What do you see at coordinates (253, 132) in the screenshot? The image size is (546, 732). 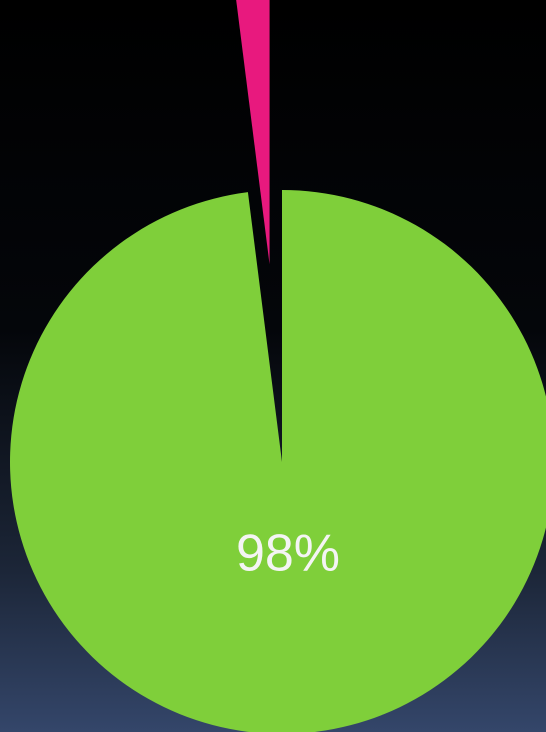 I see `pie-slice` at bounding box center [253, 132].